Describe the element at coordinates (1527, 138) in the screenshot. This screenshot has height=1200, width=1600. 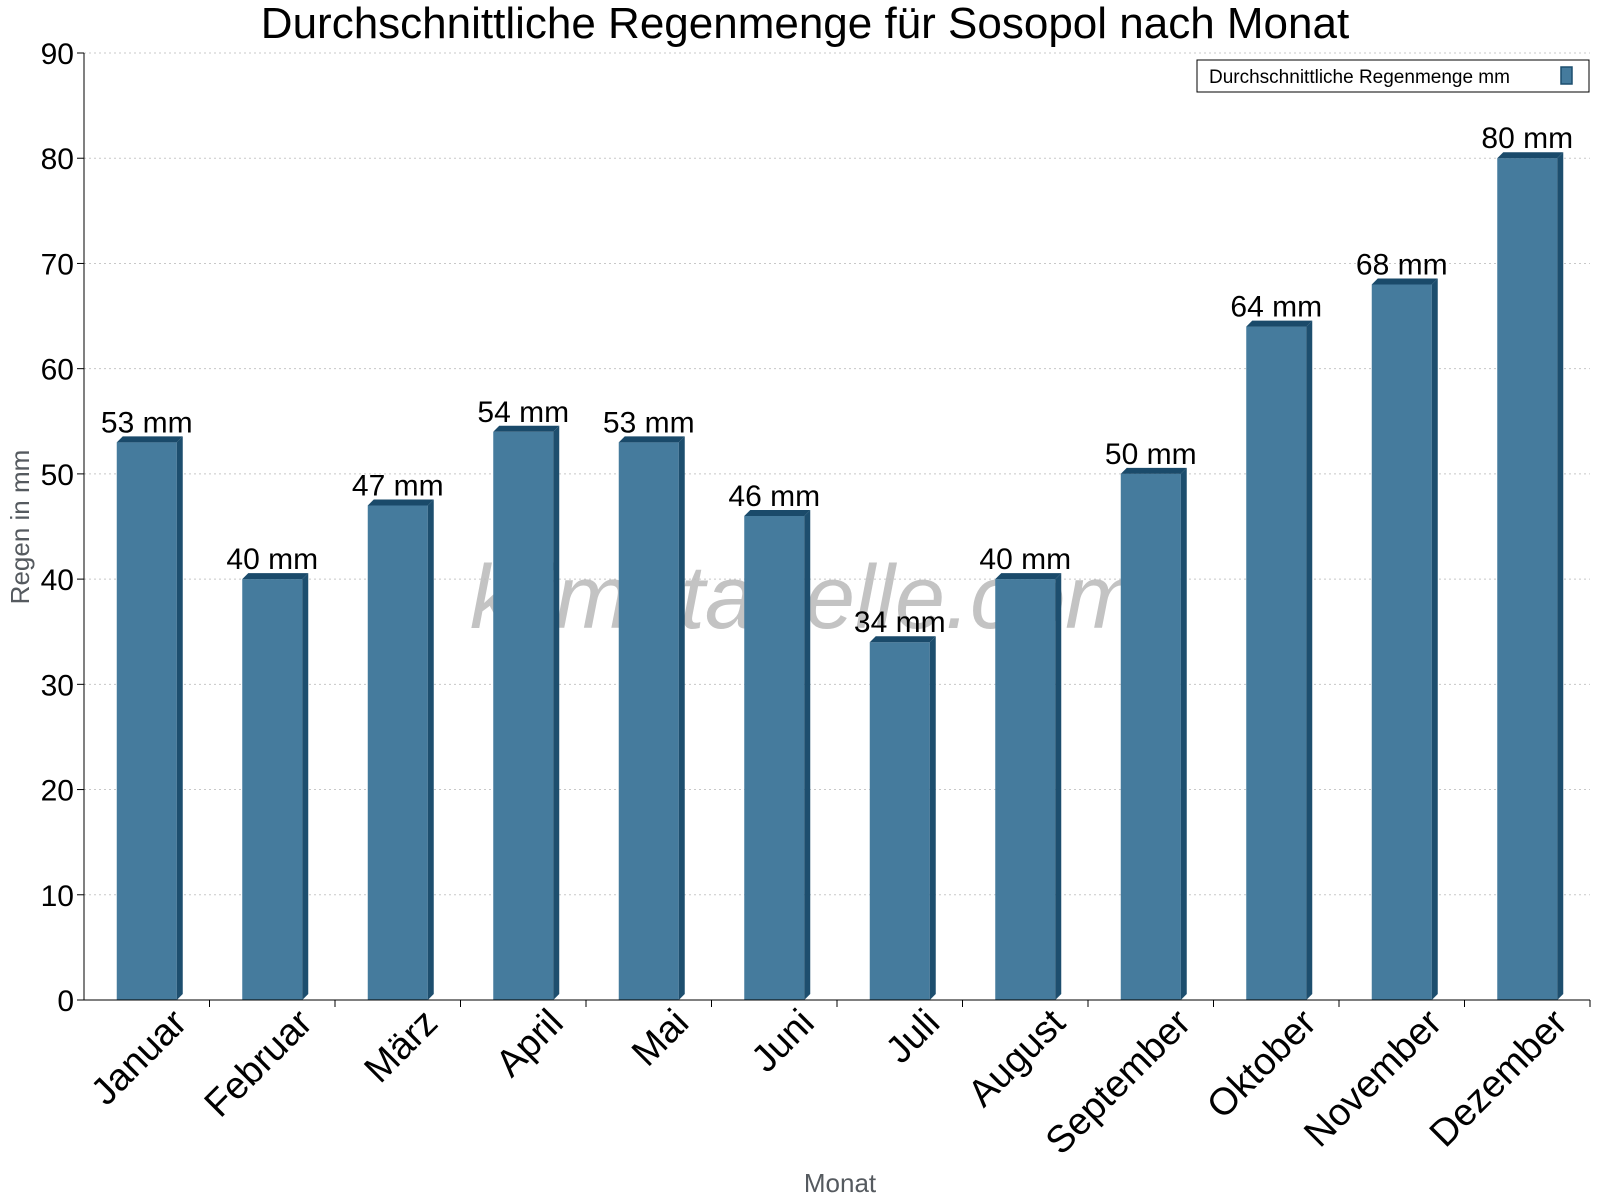
I see `data-label: 80 mm` at that location.